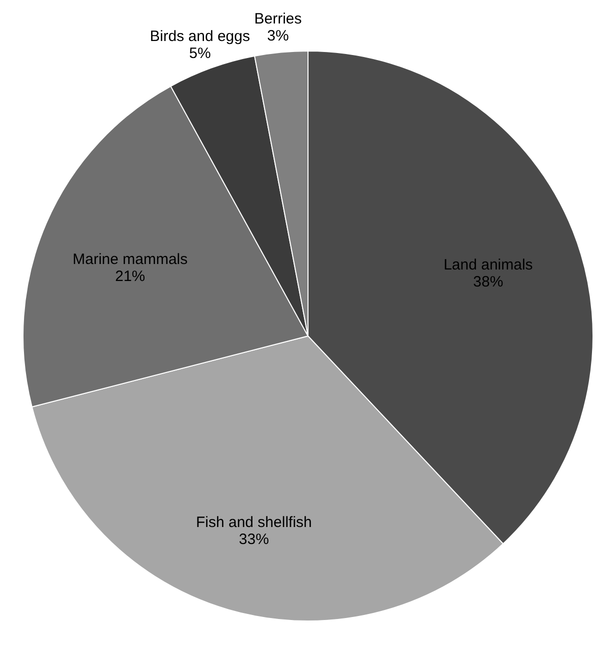  Describe the element at coordinates (200, 36) in the screenshot. I see `slice-label: Birds and eggs` at that location.